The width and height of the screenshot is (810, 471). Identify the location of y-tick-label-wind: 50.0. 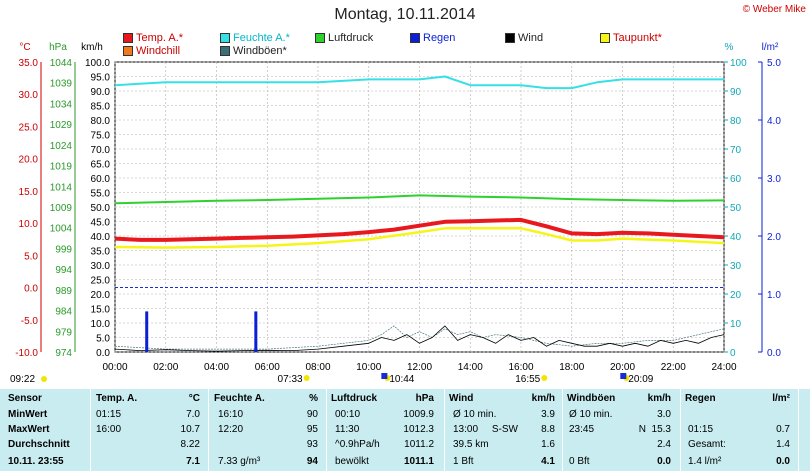
(101, 208).